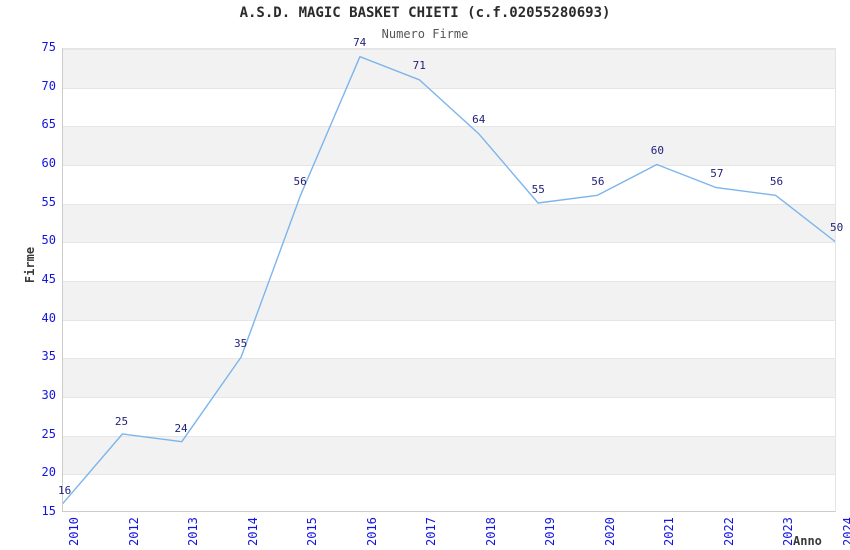 Image resolution: width=850 pixels, height=550 pixels. I want to click on y-axis-tick-label: 60, so click(48, 163).